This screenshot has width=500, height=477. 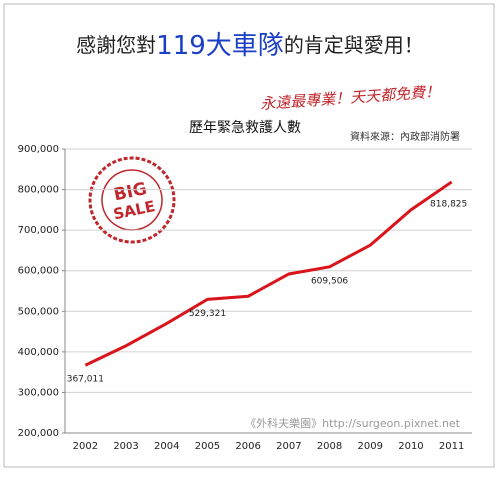 I want to click on y-tick-label: 900,000, so click(x=38, y=149).